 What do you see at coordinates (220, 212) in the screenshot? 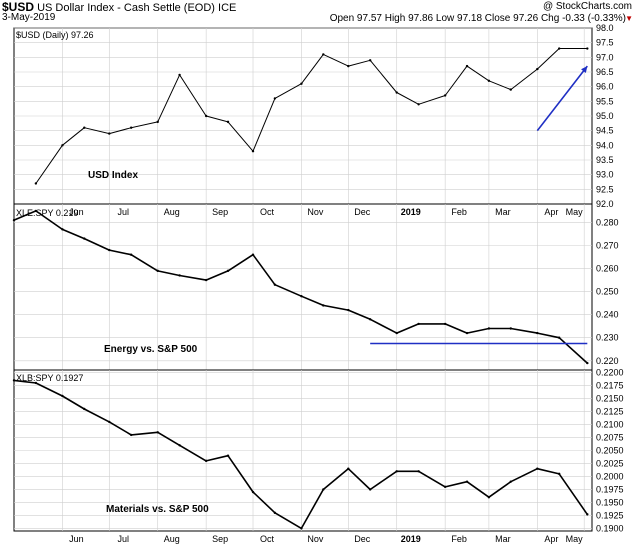
I see `x-tick-label: Sep` at bounding box center [220, 212].